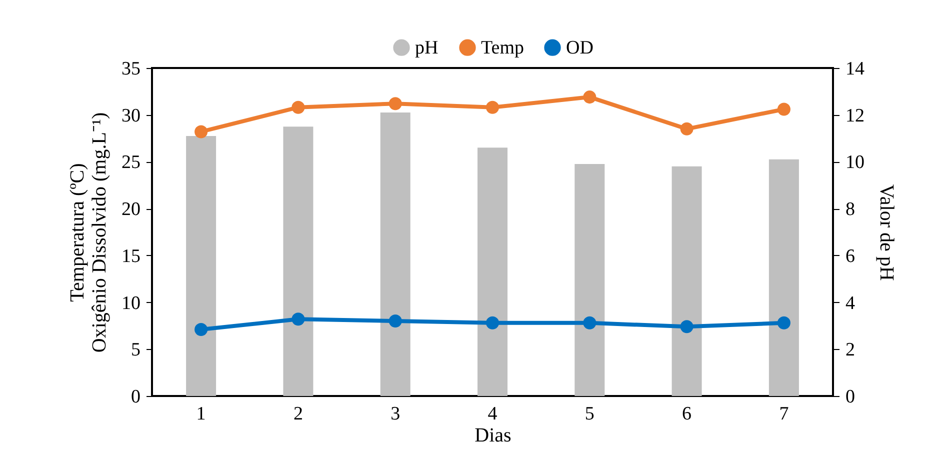  Describe the element at coordinates (855, 69) in the screenshot. I see `y2-tick-label: 14` at that location.